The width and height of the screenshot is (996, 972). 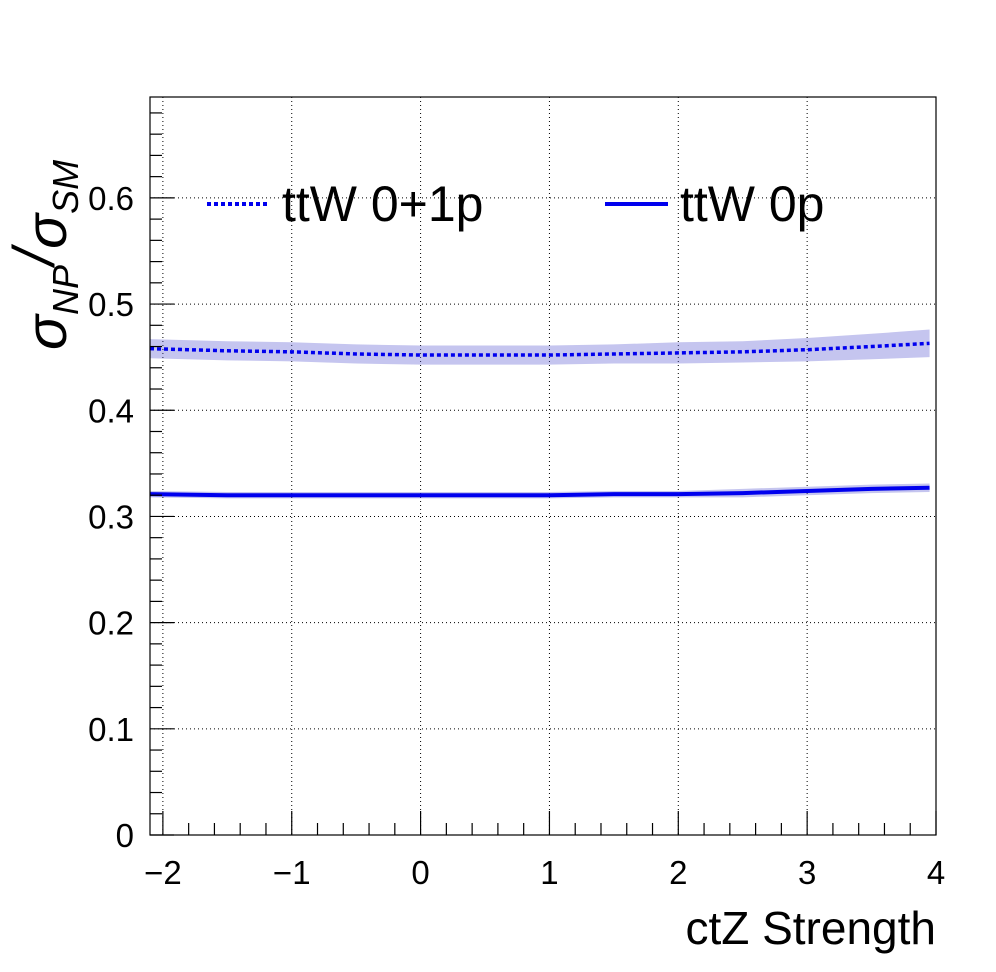 I want to click on y-tick-label-6: 0.6, so click(x=111, y=198).